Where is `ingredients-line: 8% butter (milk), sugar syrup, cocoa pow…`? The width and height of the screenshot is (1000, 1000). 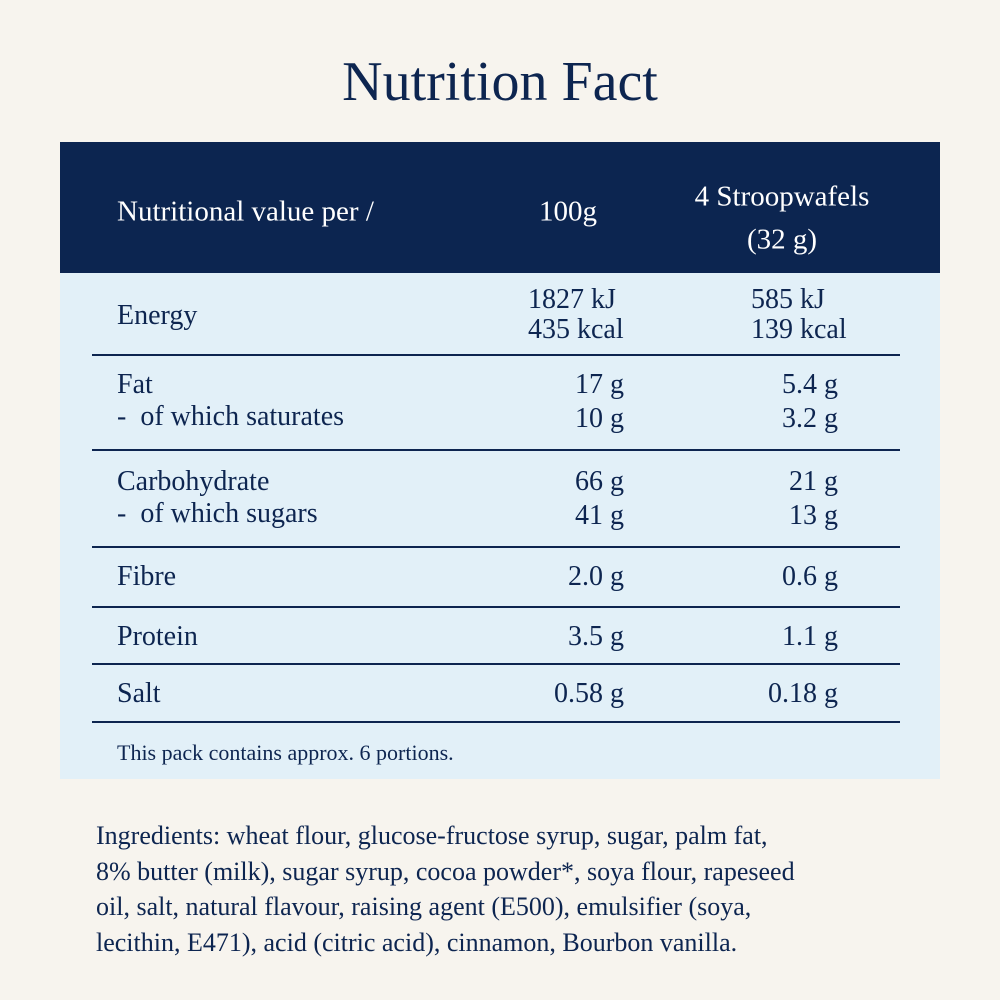
ingredients-line: 8% butter (milk), sugar syrup, cocoa pow… is located at coordinates (445, 871).